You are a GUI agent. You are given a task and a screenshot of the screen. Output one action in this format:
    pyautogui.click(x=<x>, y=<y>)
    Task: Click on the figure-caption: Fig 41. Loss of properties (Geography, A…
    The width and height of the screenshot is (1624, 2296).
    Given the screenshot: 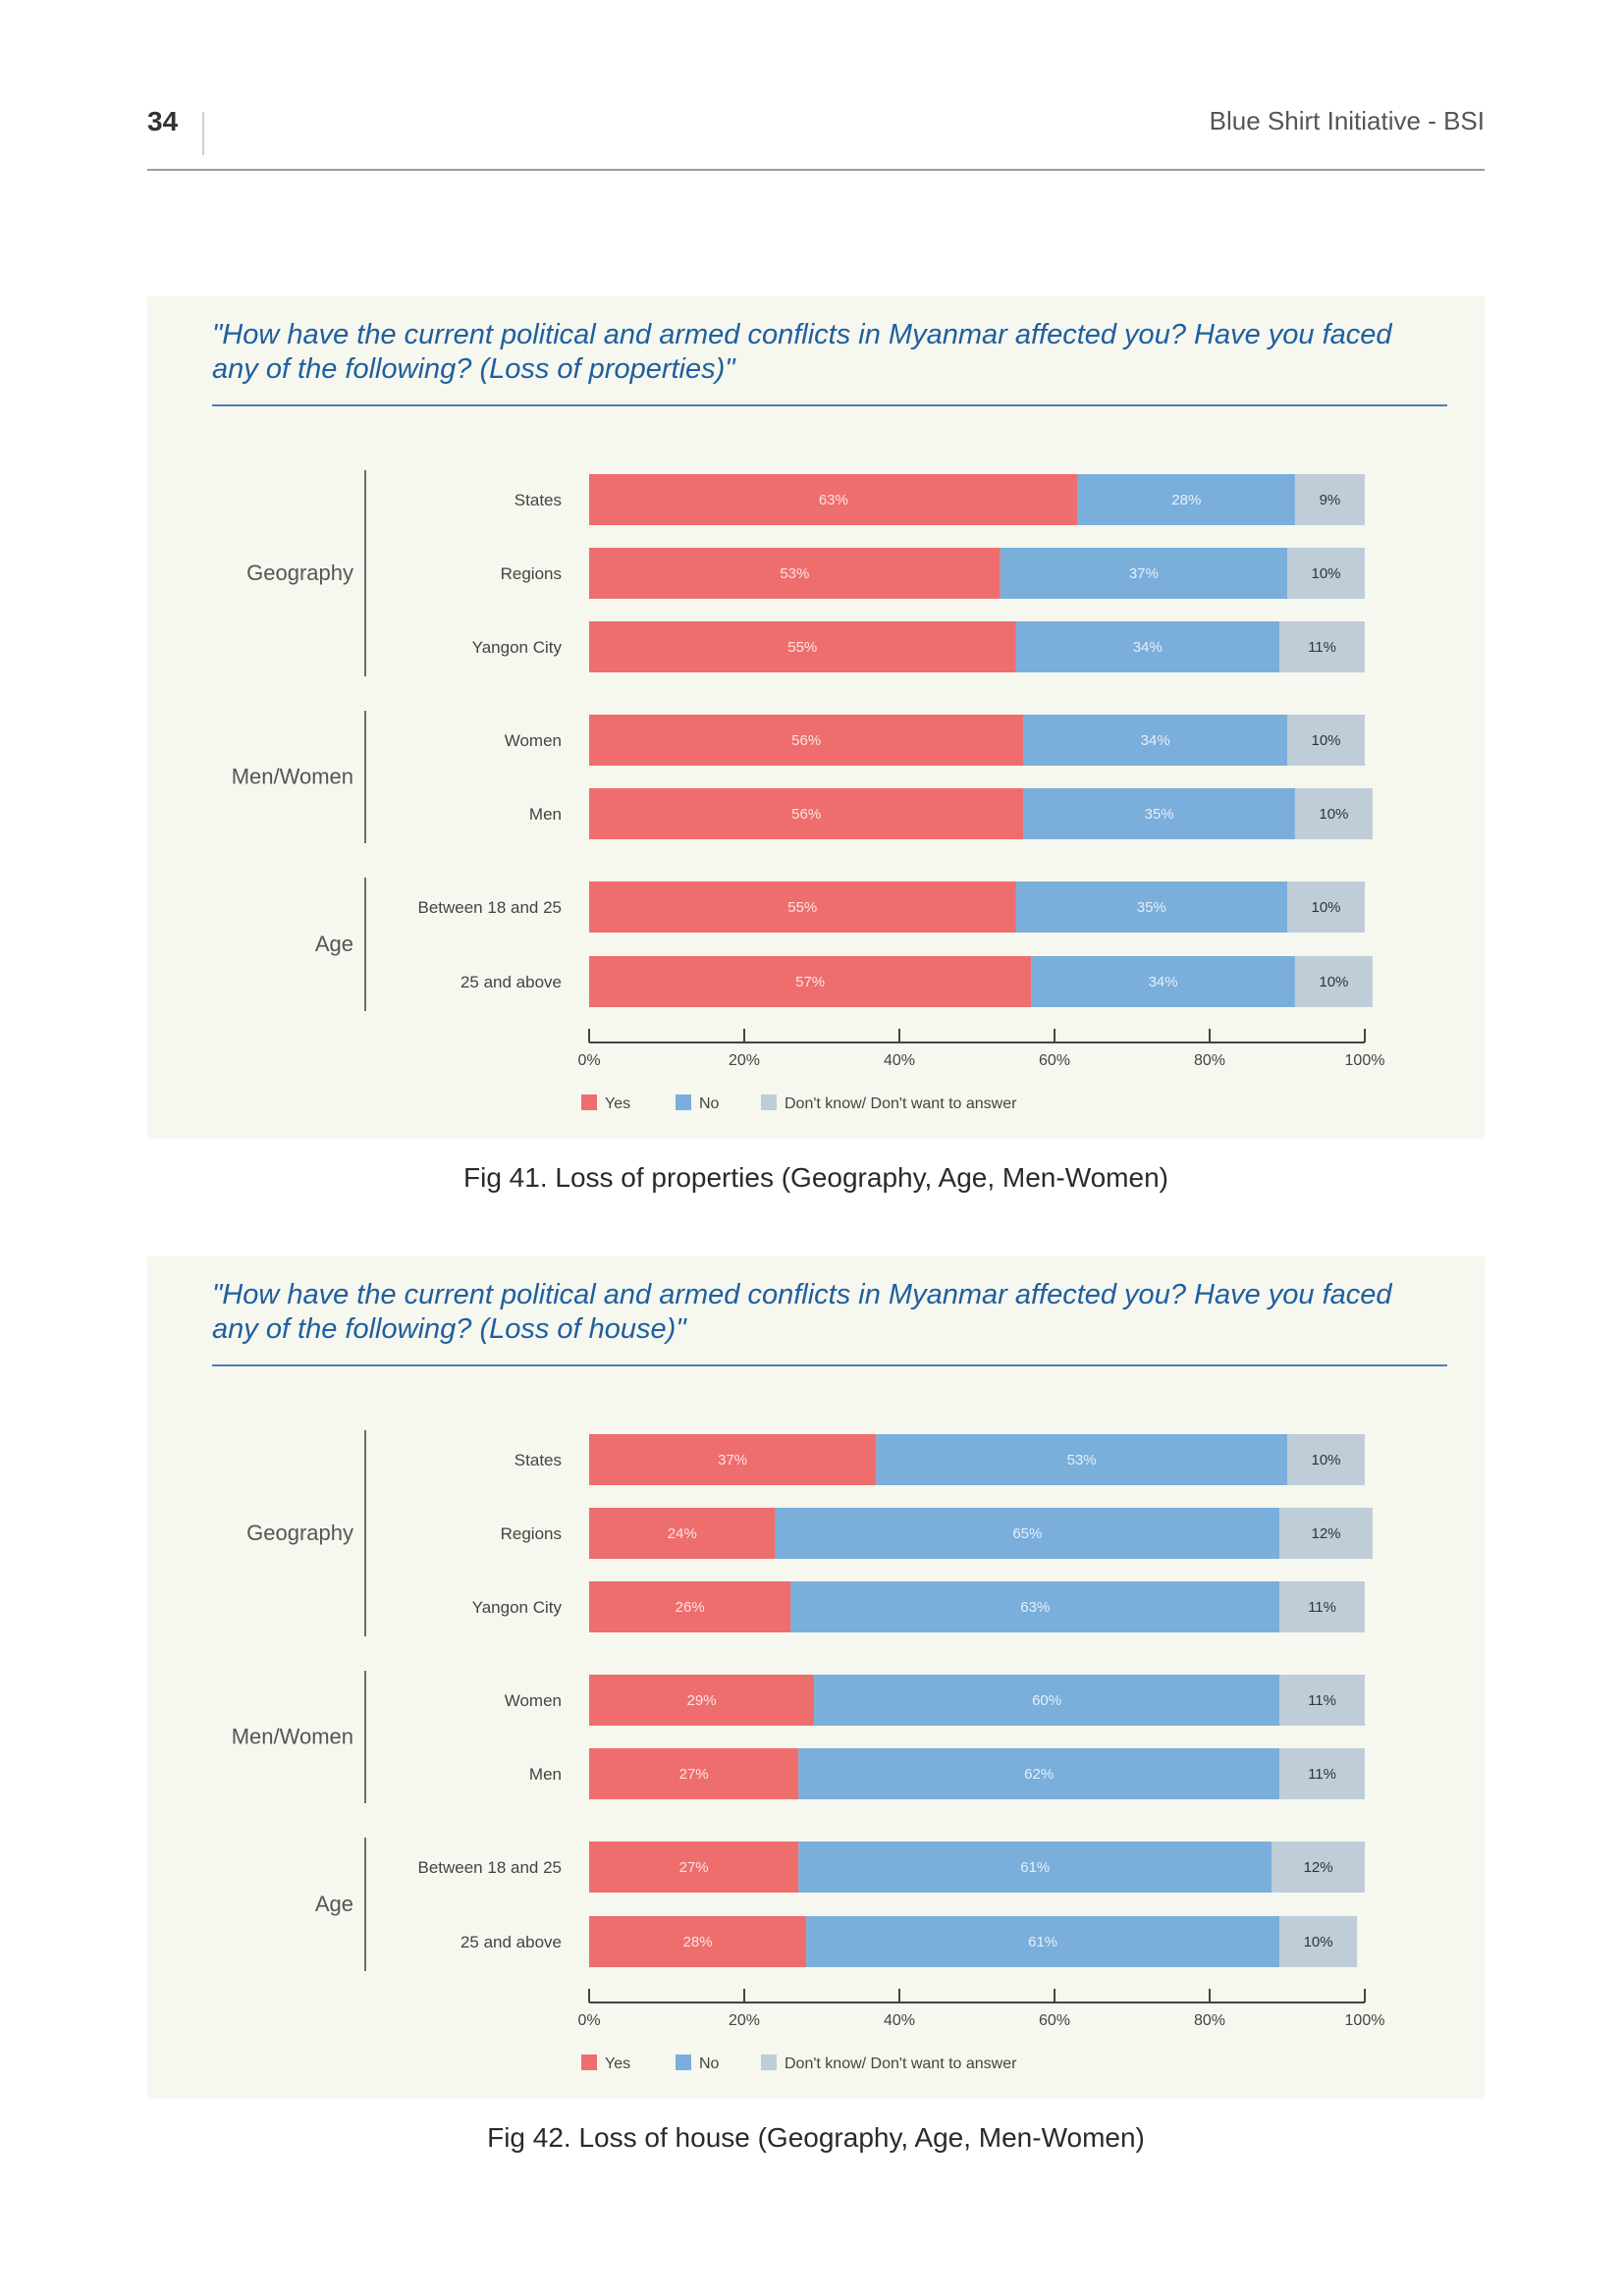 What is the action you would take?
    pyautogui.click(x=815, y=1177)
    